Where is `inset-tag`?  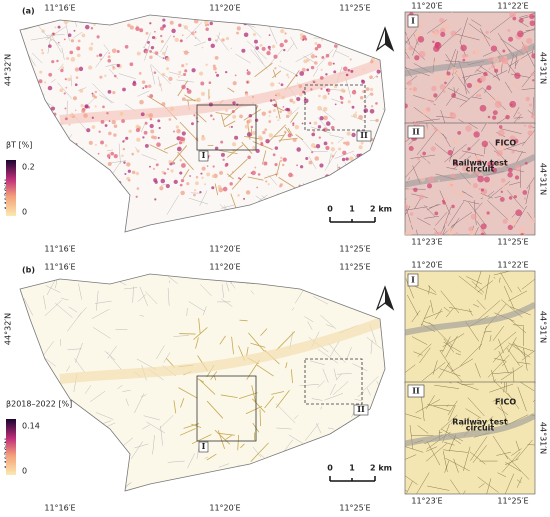
inset-tag is located at coordinates (416, 391).